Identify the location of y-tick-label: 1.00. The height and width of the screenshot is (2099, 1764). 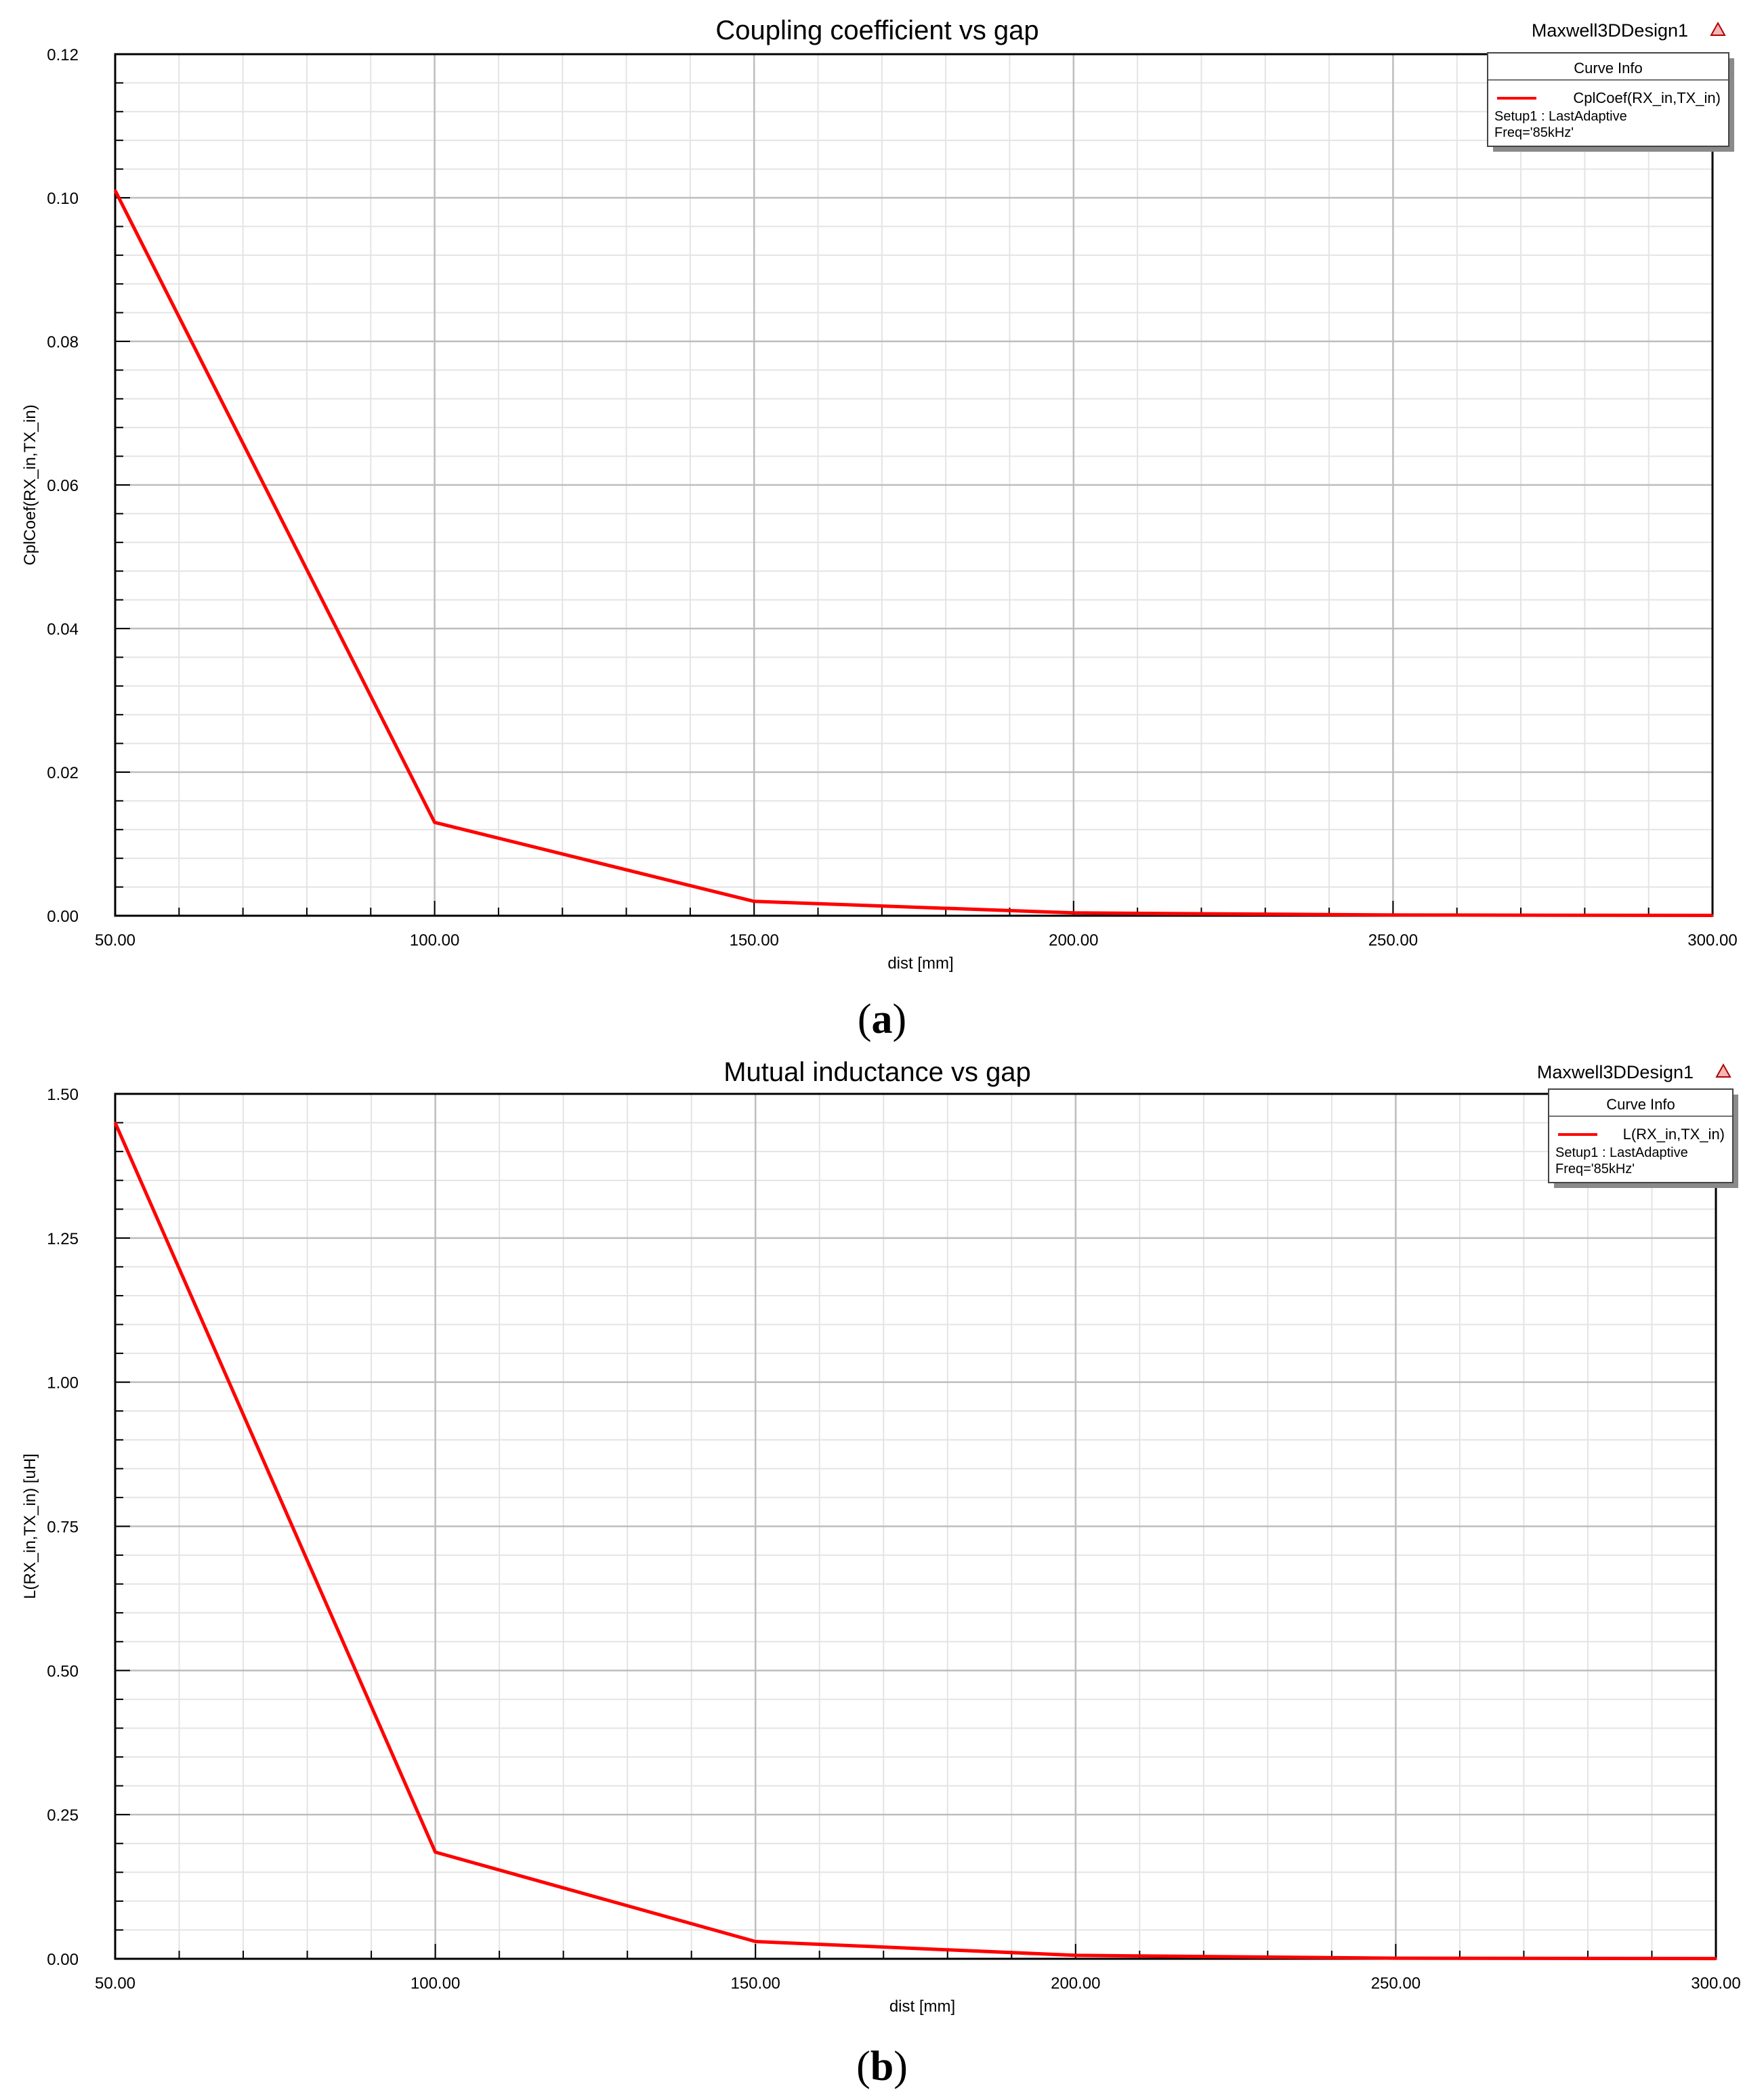
(63, 1383).